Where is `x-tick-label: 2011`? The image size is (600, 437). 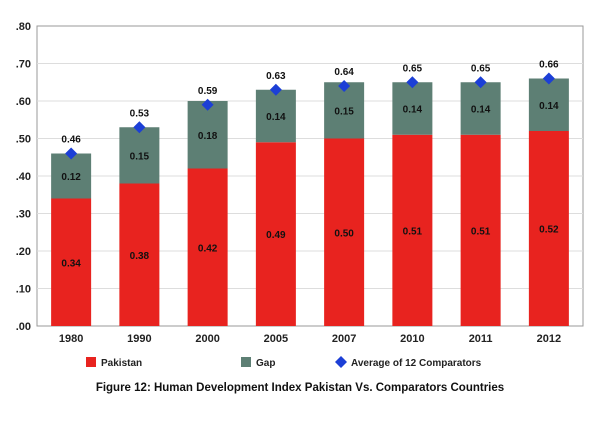 x-tick-label: 2011 is located at coordinates (481, 339).